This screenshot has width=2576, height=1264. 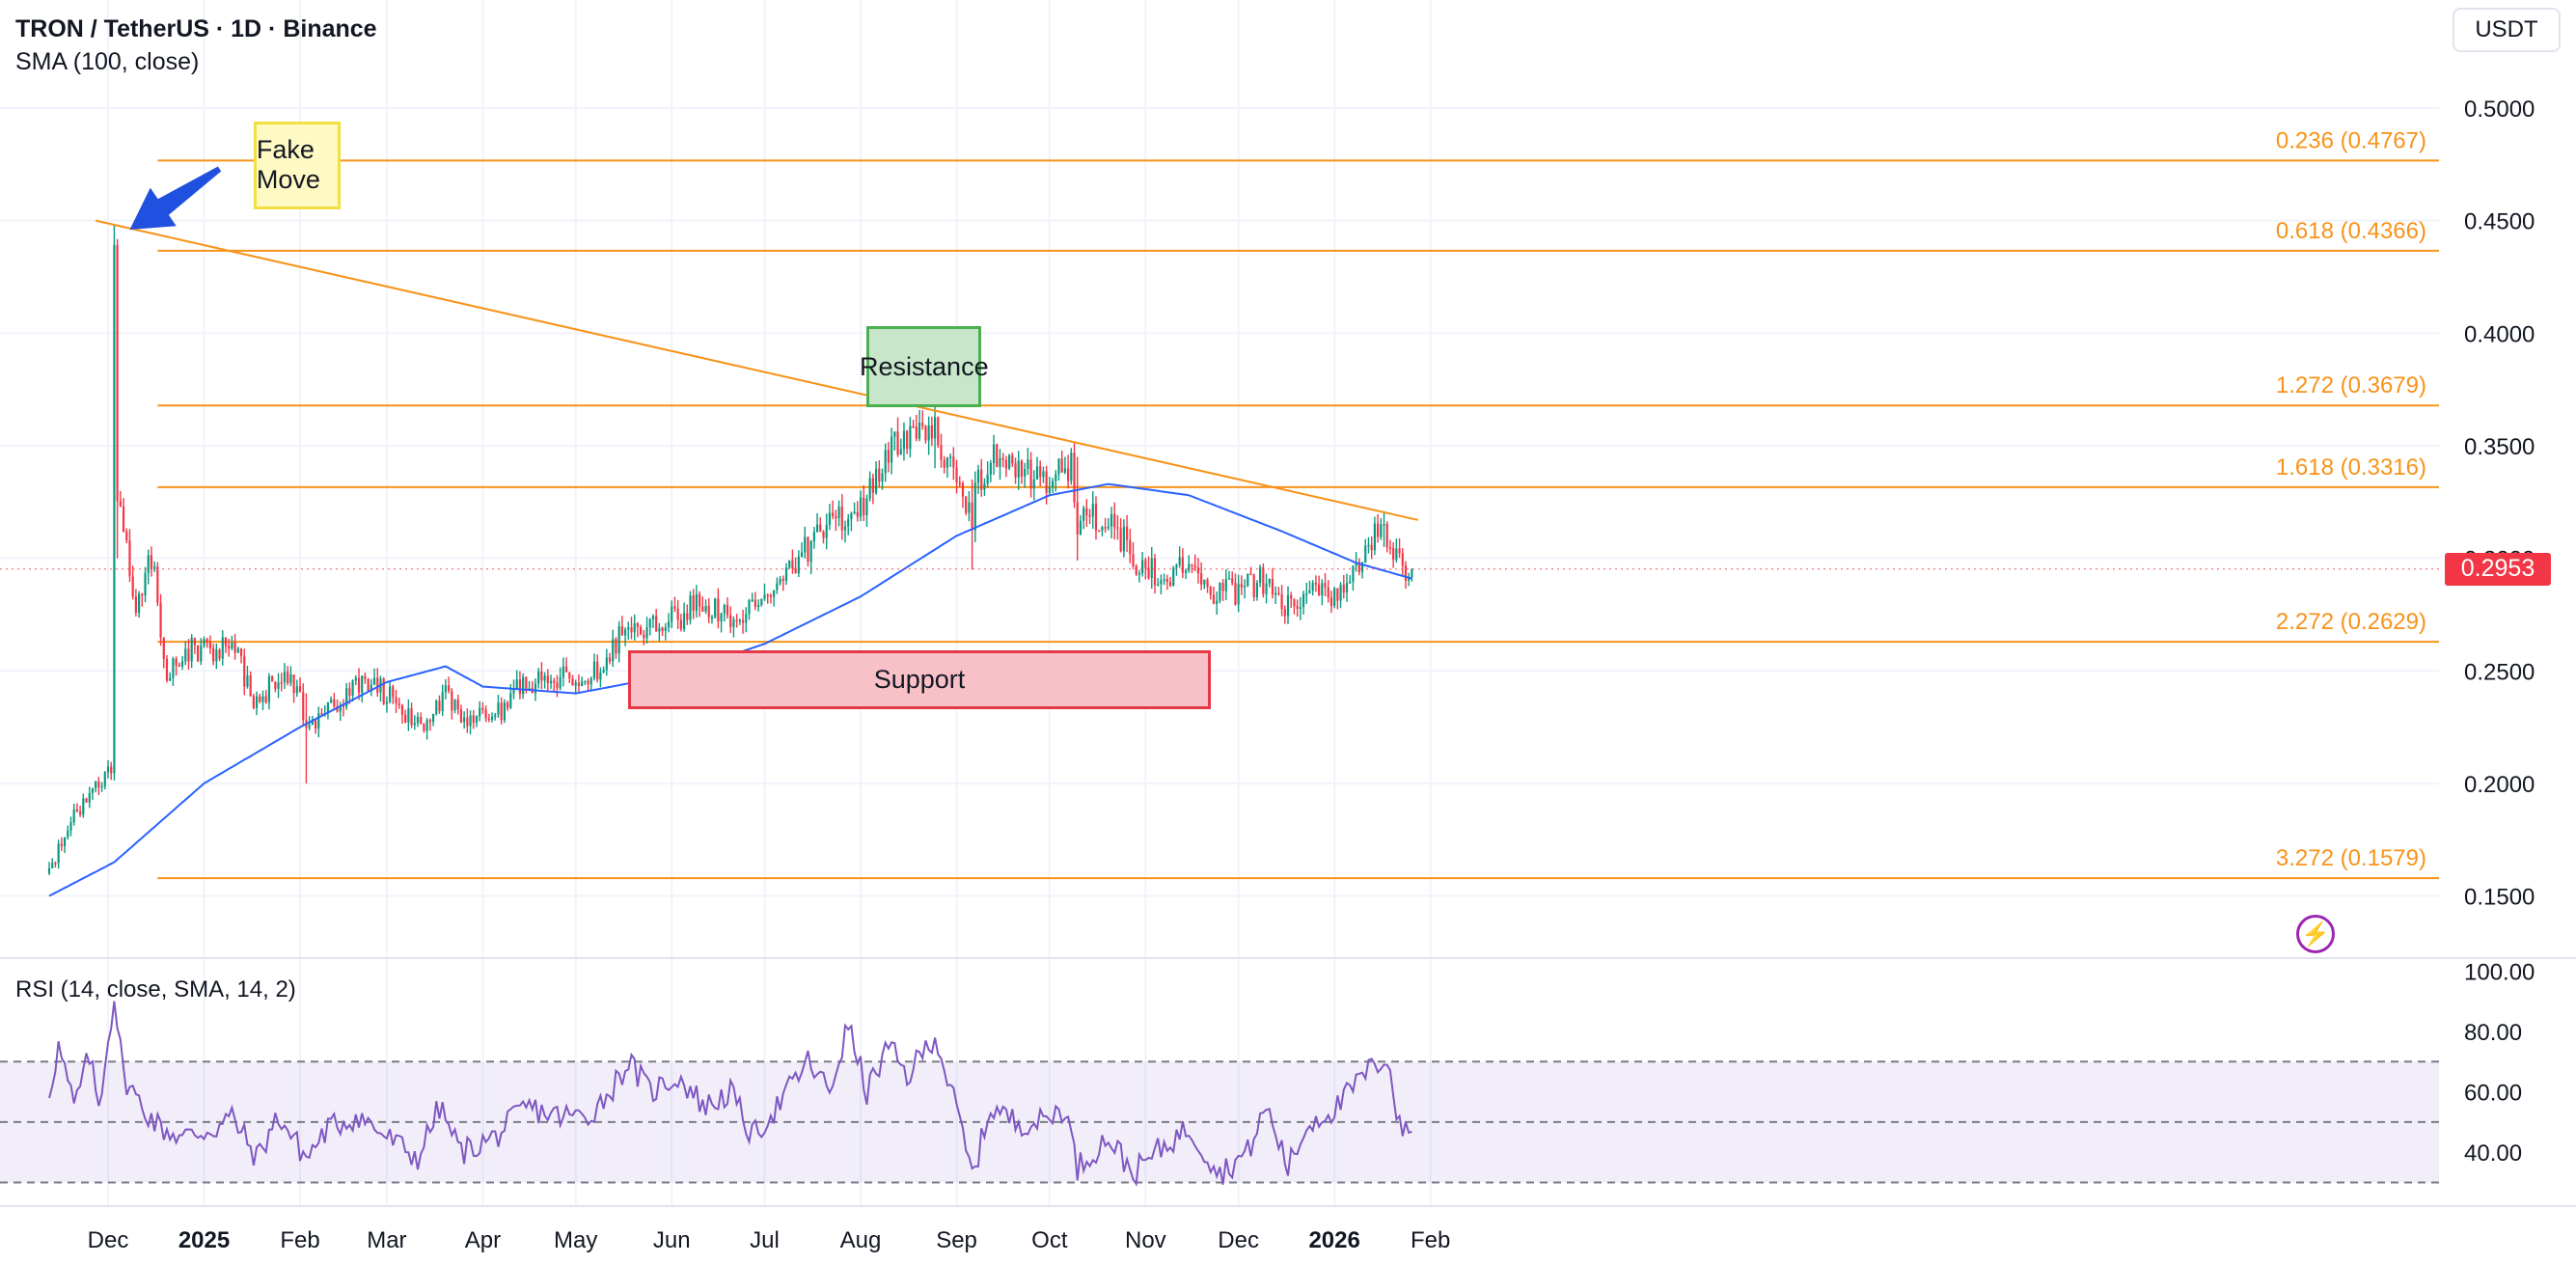 I want to click on rsi-indicator-label: RSI (14, close, SMA, 14, 2), so click(x=155, y=989).